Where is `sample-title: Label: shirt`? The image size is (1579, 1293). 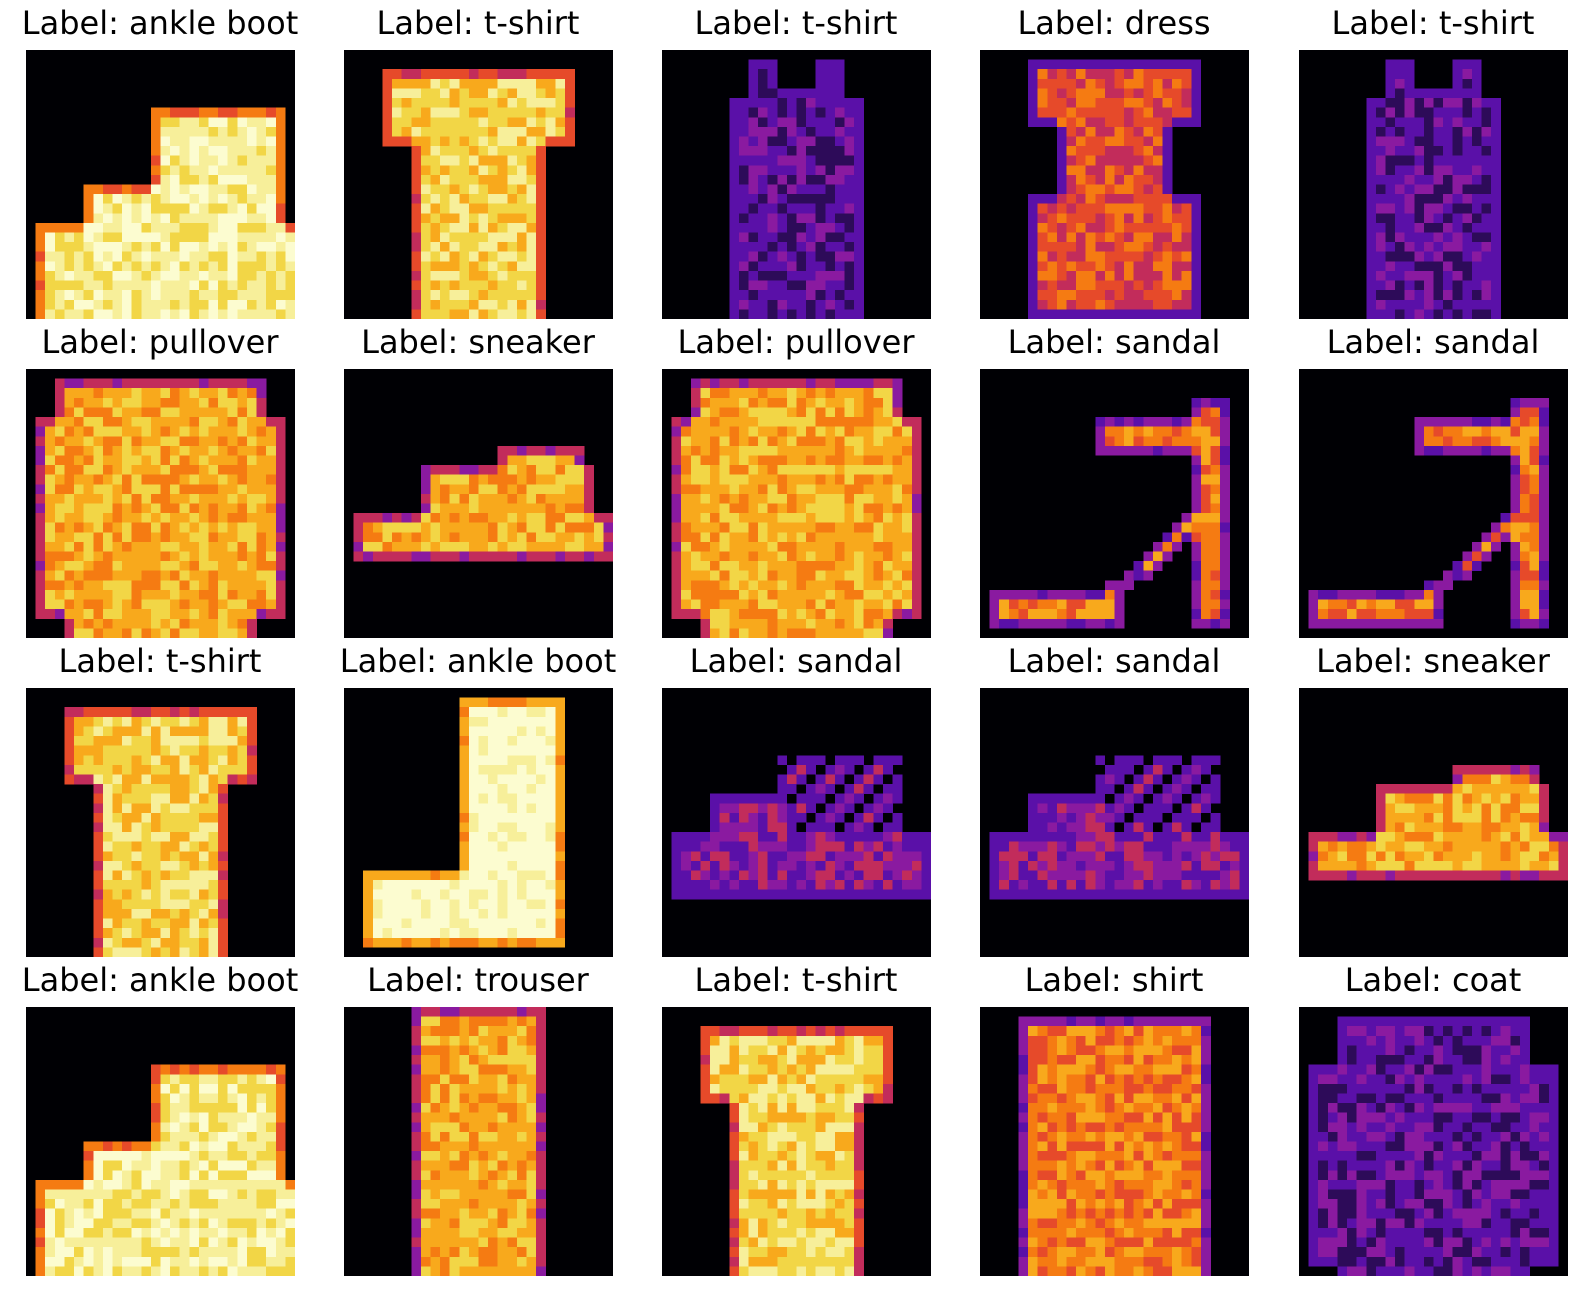
sample-title: Label: shirt is located at coordinates (1114, 980).